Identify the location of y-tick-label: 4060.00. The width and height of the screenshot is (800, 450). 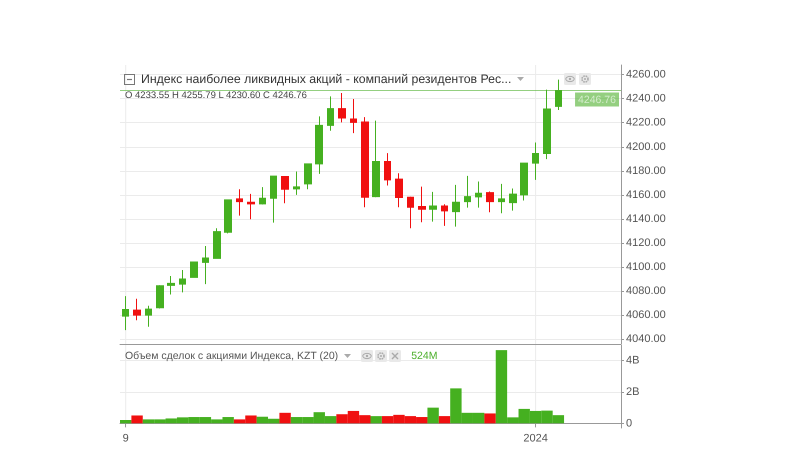
(646, 315).